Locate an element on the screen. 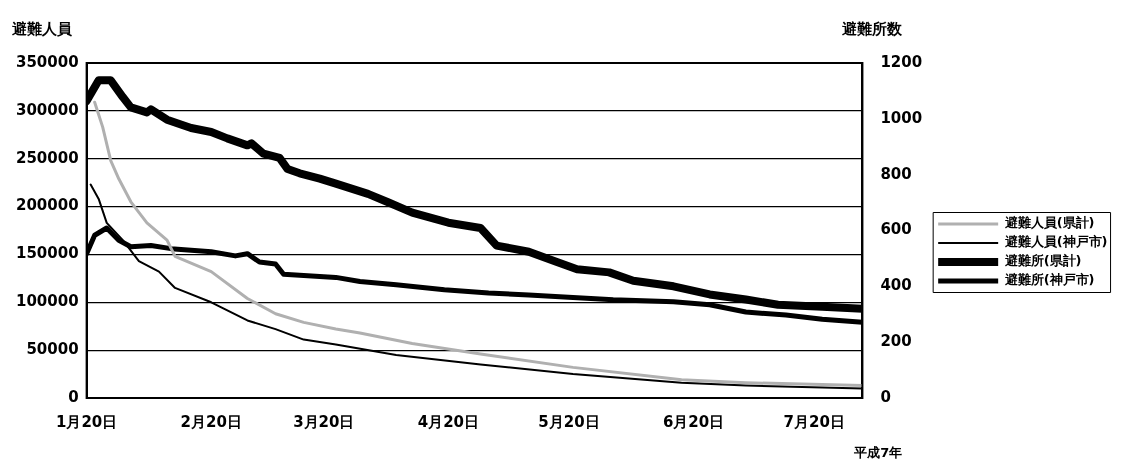  y-tick-label: 0 is located at coordinates (73, 396).